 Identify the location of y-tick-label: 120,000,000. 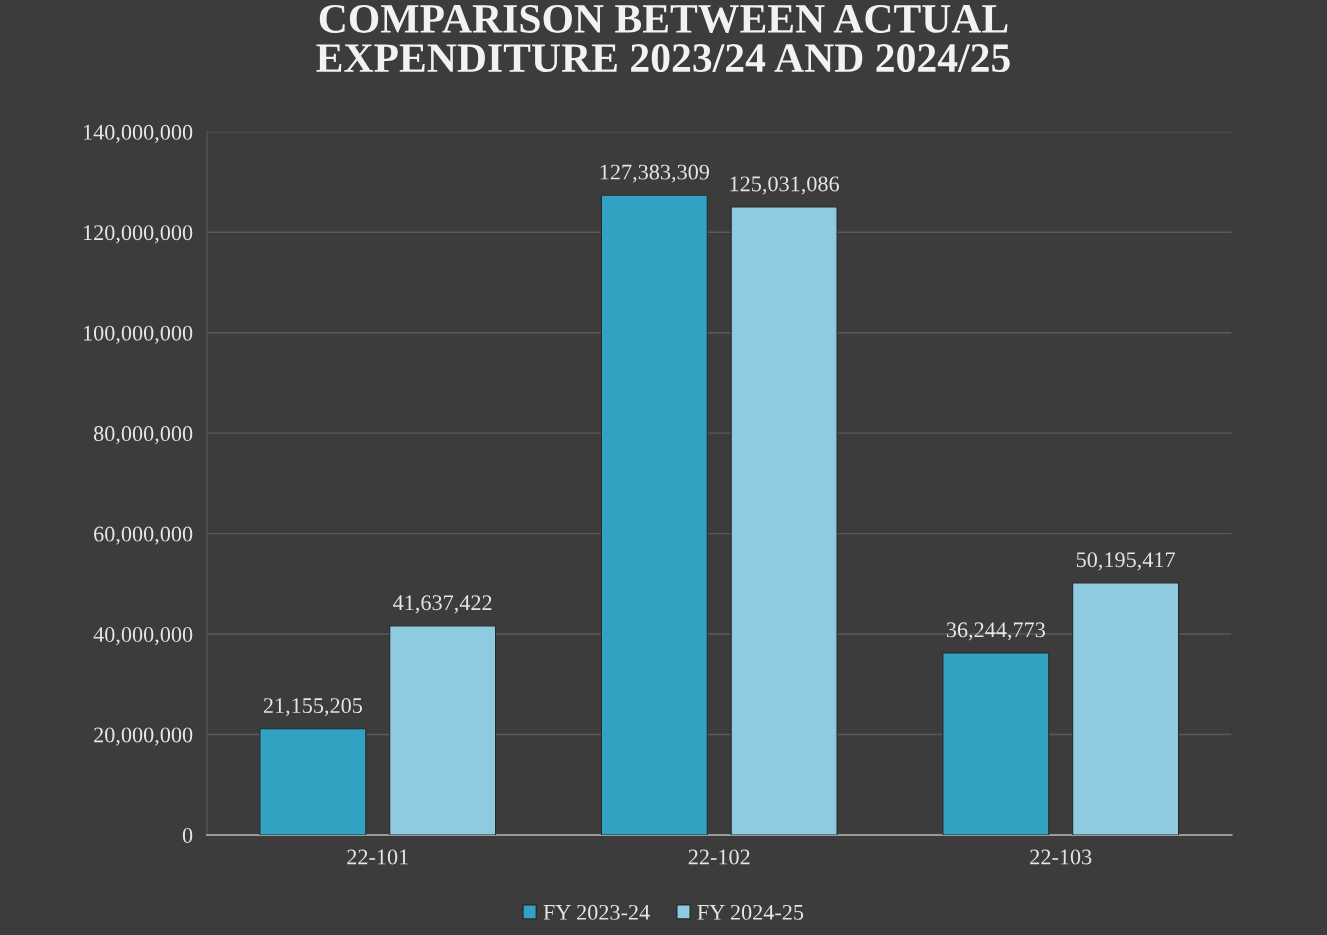
(138, 234).